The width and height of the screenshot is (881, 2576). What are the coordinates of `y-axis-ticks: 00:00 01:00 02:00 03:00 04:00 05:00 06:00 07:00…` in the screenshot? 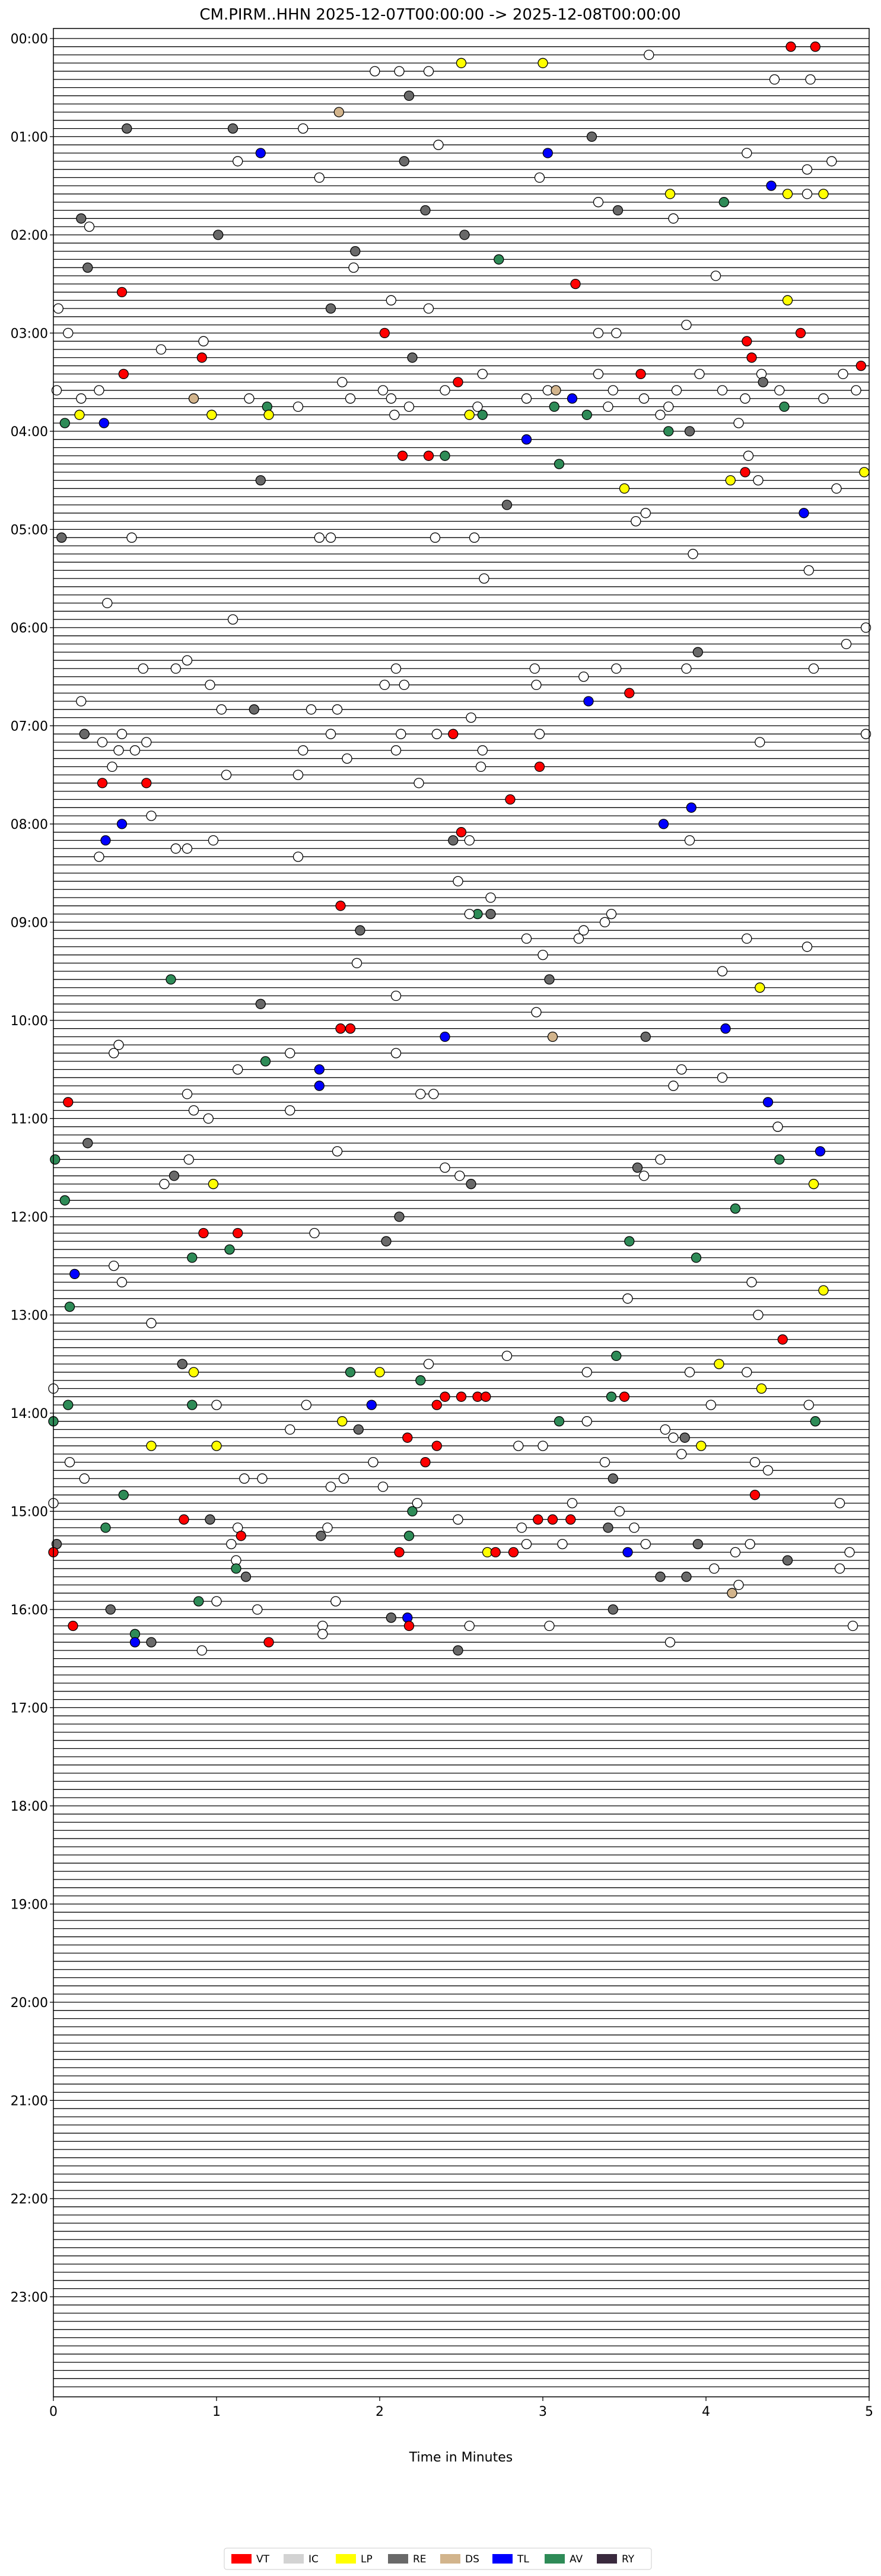 It's located at (32, 1168).